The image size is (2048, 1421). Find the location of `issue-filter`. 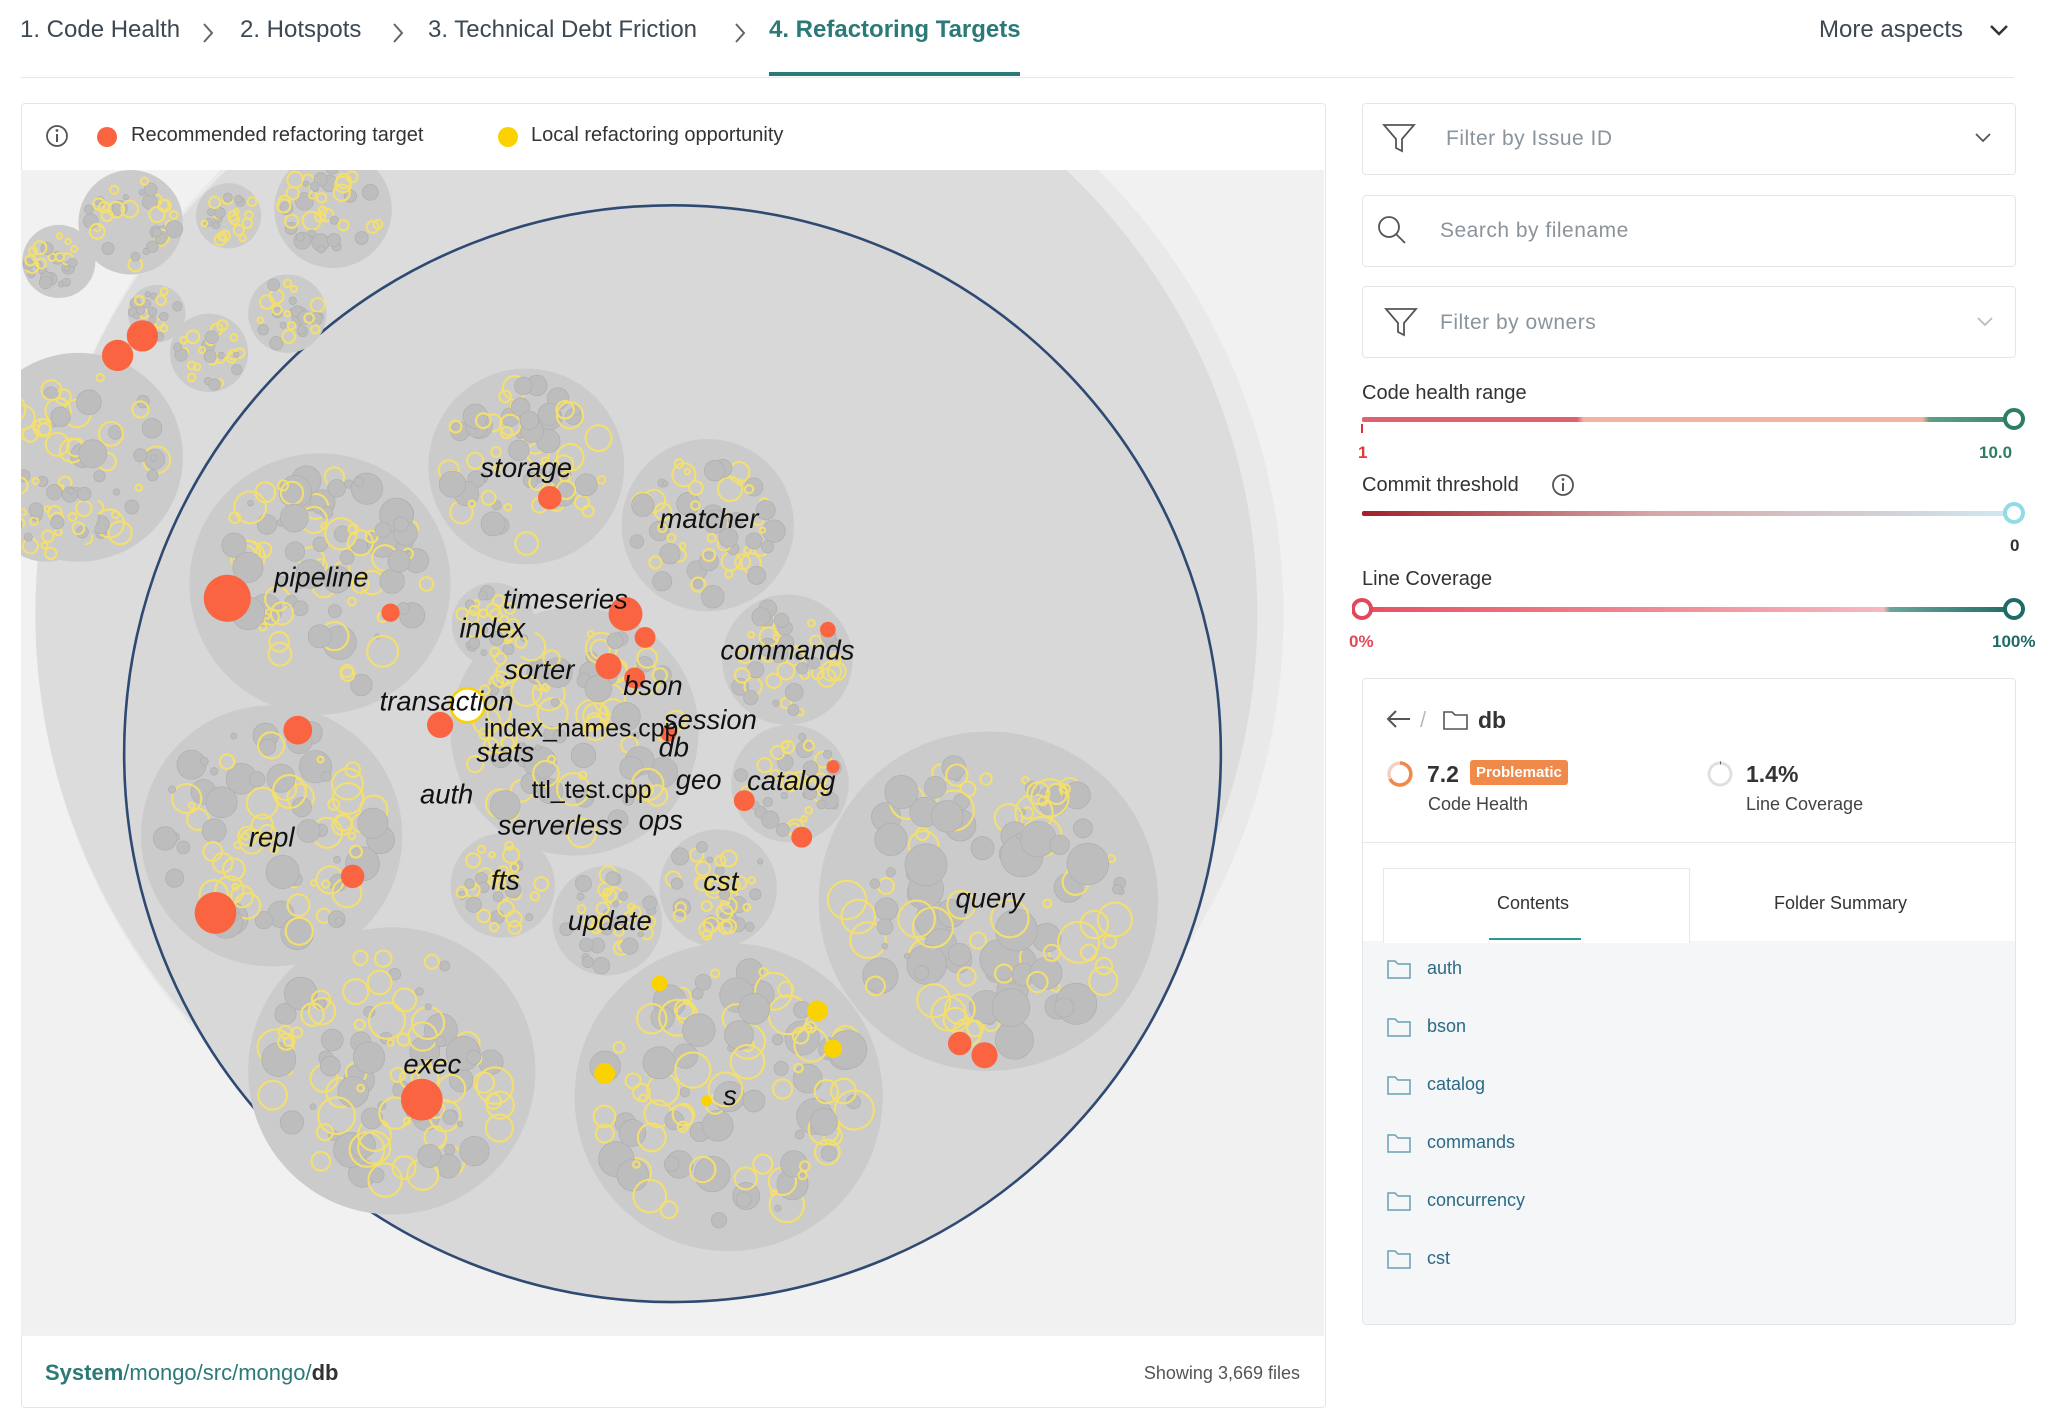

issue-filter is located at coordinates (1689, 139).